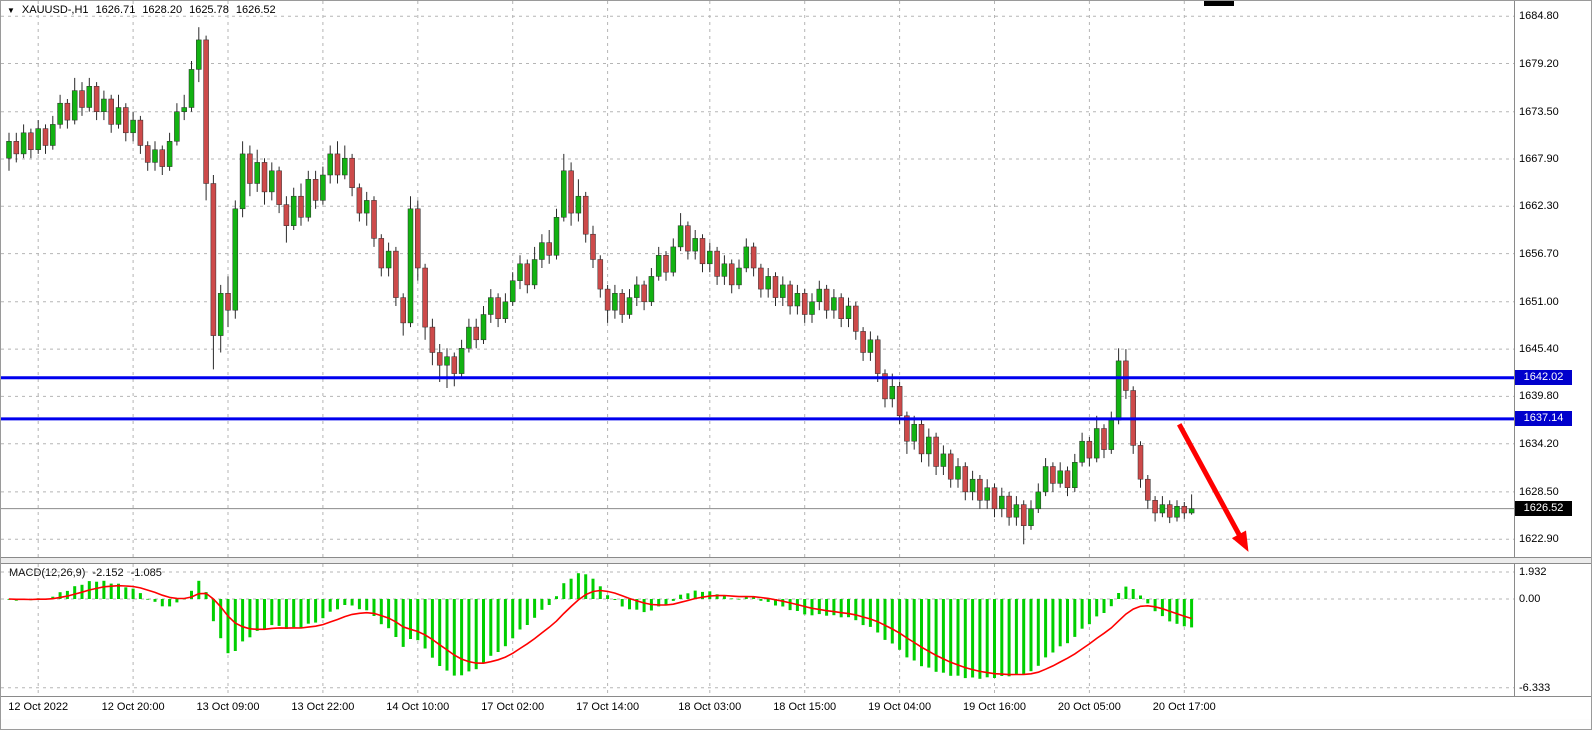  I want to click on ohlc-high: 1628.20, so click(162, 10).